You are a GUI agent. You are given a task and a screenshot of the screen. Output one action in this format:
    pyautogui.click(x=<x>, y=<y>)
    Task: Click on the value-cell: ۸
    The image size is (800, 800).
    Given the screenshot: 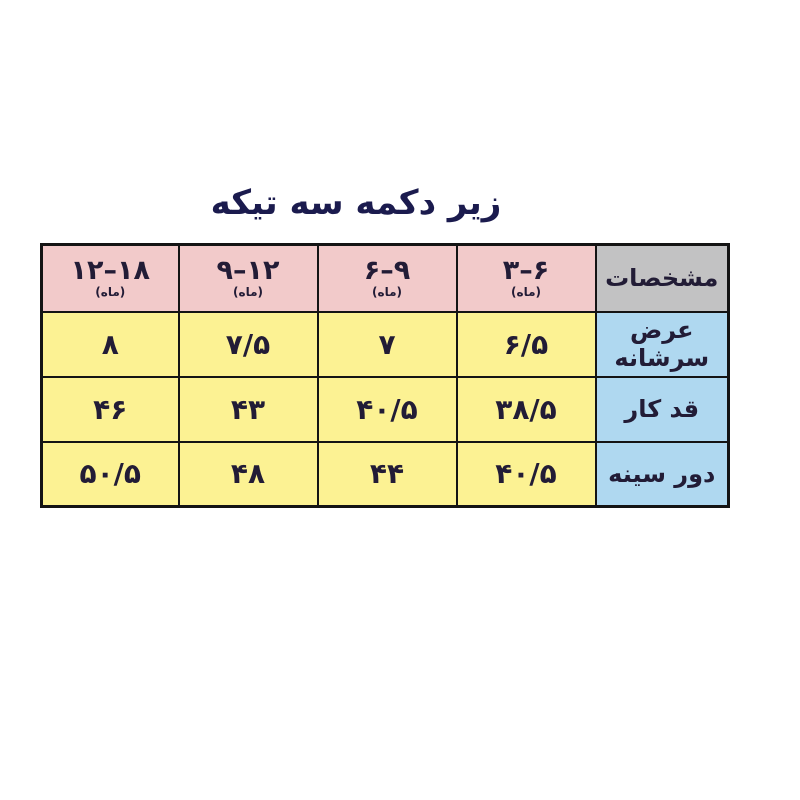 What is the action you would take?
    pyautogui.click(x=110, y=344)
    